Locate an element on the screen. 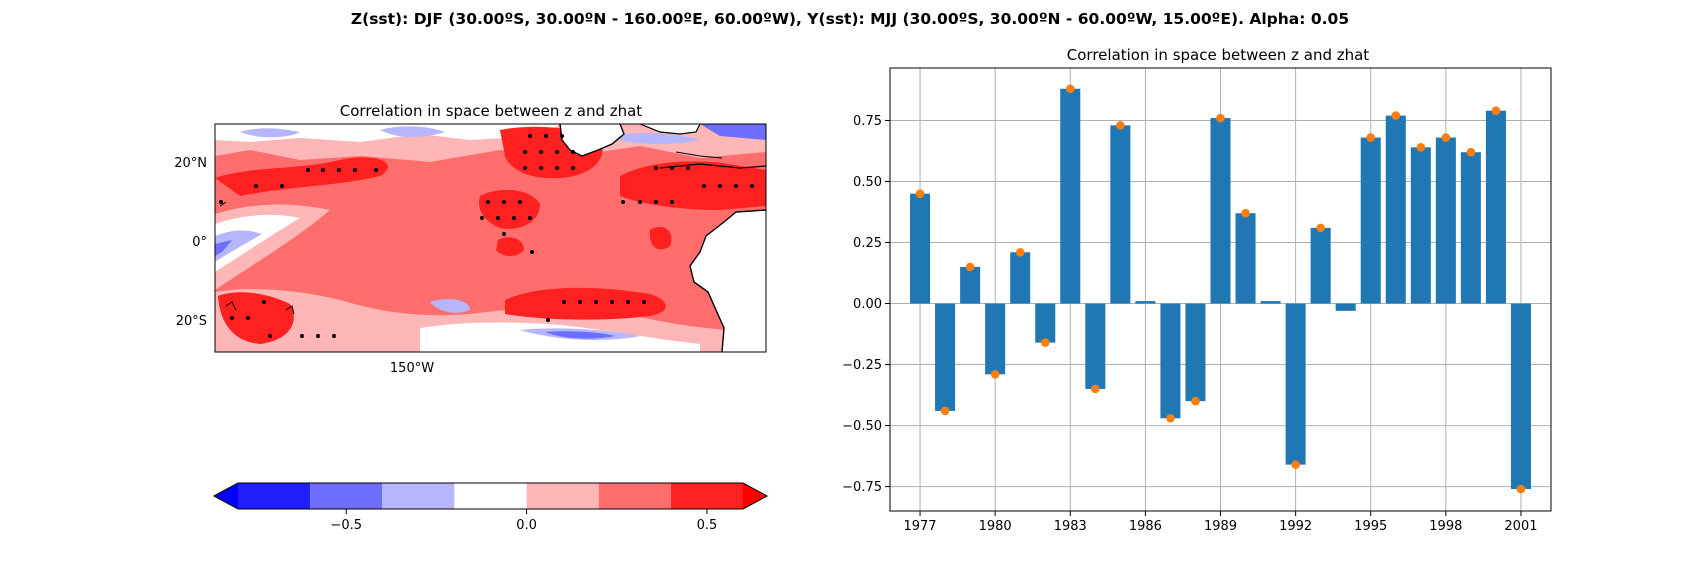 The height and width of the screenshot is (566, 1700). x-tick-label: 1992 is located at coordinates (1295, 526).